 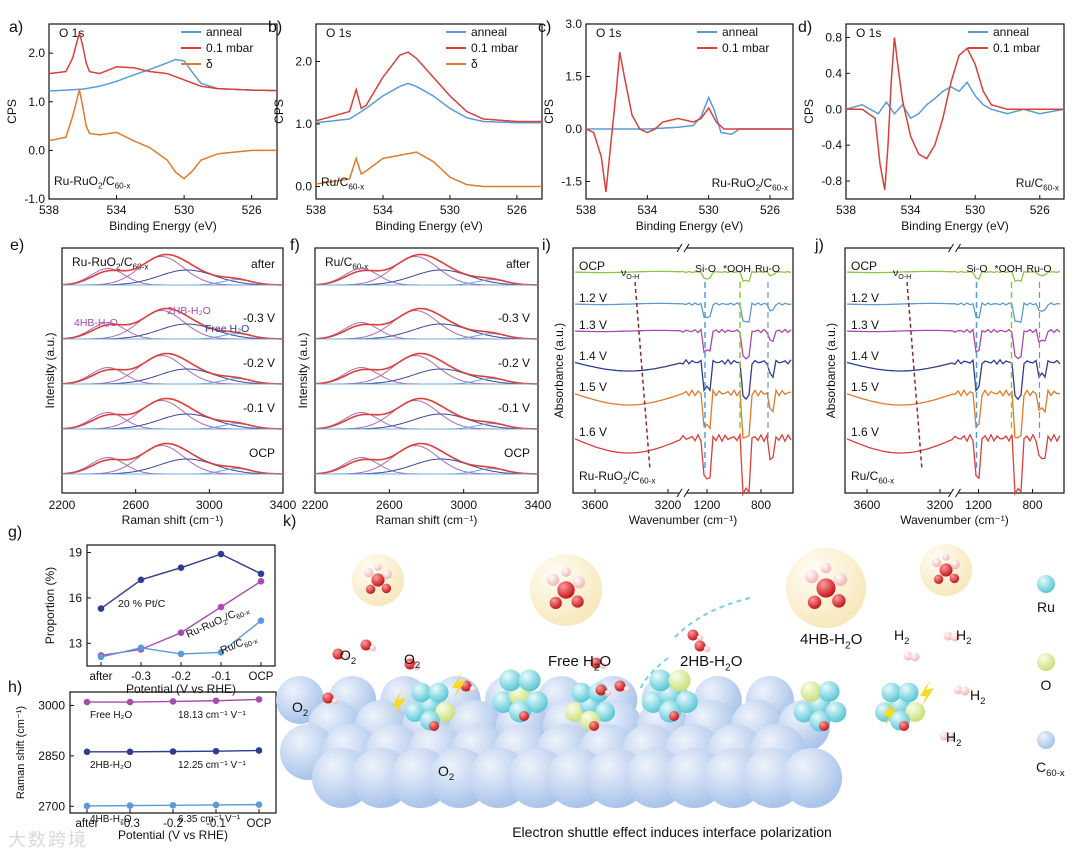 What do you see at coordinates (702, 661) in the screenshot?
I see `text-span: 2HB-H` at bounding box center [702, 661].